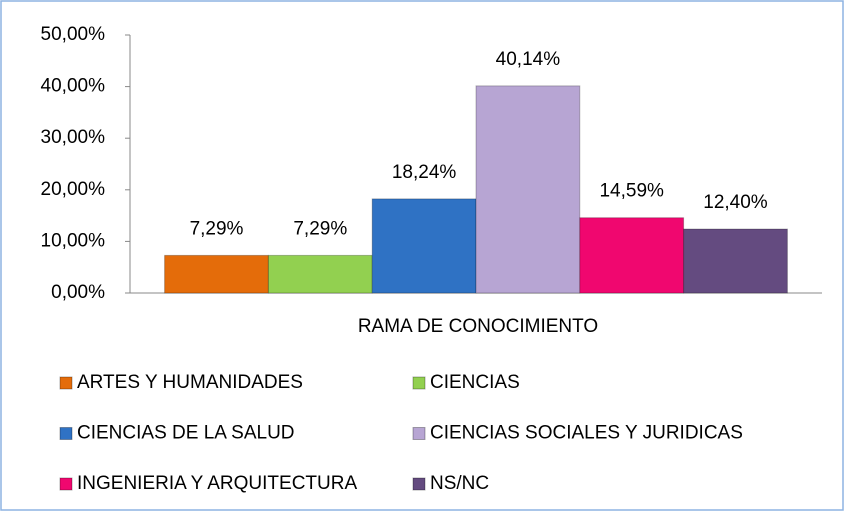 This screenshot has height=512, width=845. Describe the element at coordinates (190, 382) in the screenshot. I see `legend-label: ARTES Y HUMANIDADES` at that location.